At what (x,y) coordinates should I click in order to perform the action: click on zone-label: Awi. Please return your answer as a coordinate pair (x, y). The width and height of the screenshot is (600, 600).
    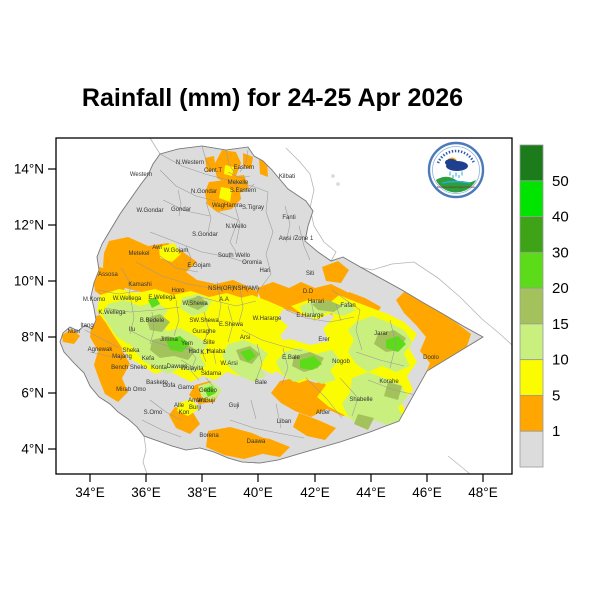
    Looking at the image, I should click on (157, 248).